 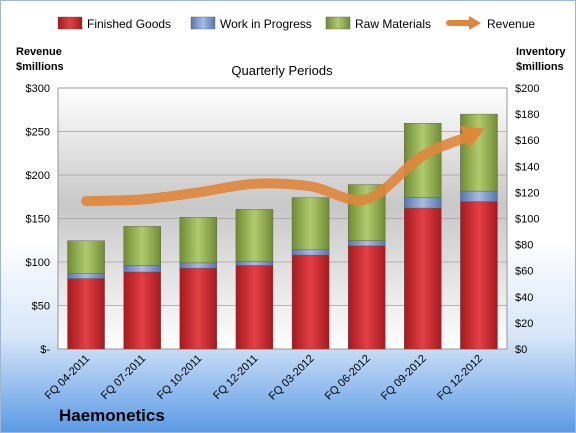 I want to click on x-tick-label: FQ 12-2012, so click(x=460, y=378).